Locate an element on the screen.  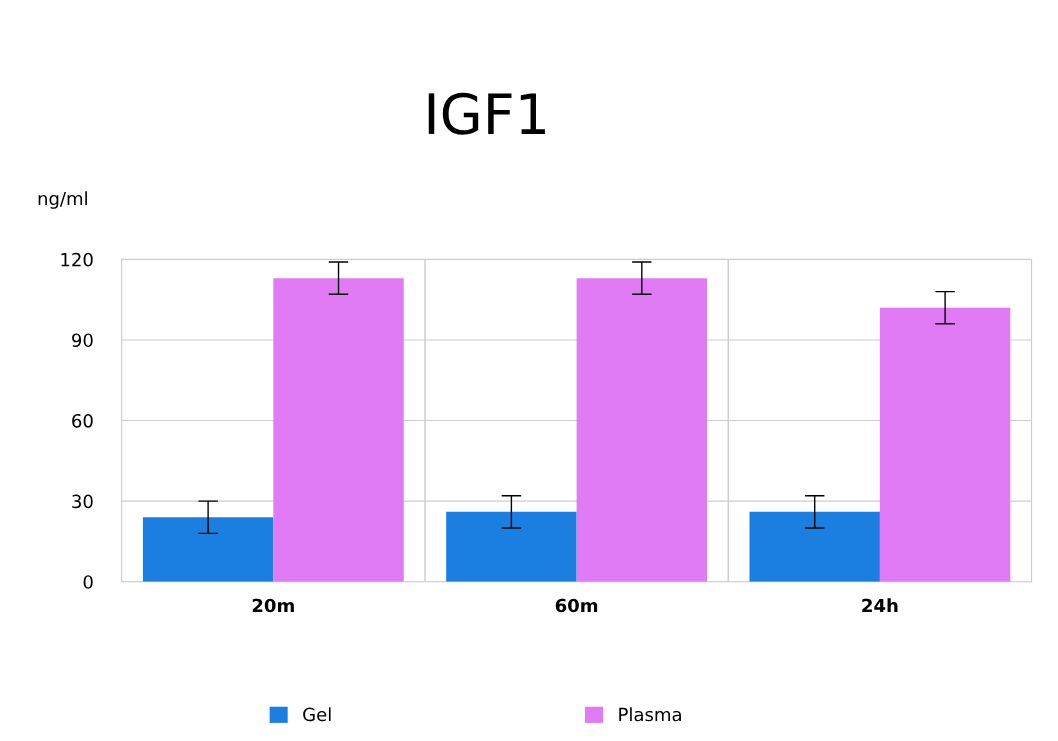
y-tick-label: 90 is located at coordinates (82, 340).